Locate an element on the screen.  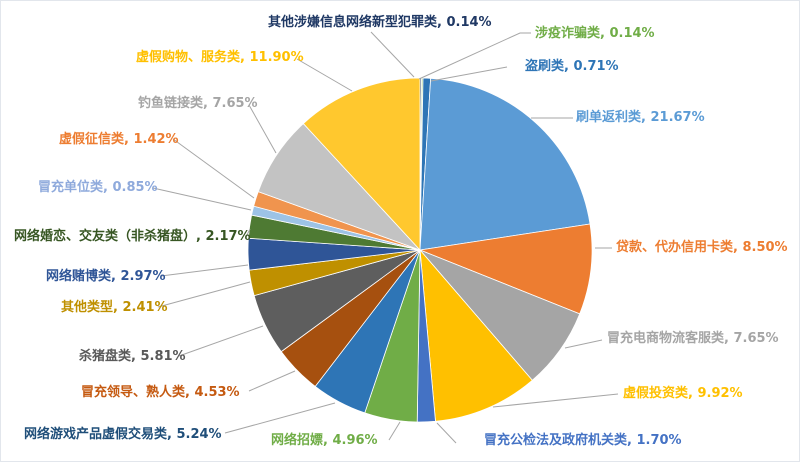
slice-label: 冒充电商物流客服类, 7.65% is located at coordinates (693, 338).